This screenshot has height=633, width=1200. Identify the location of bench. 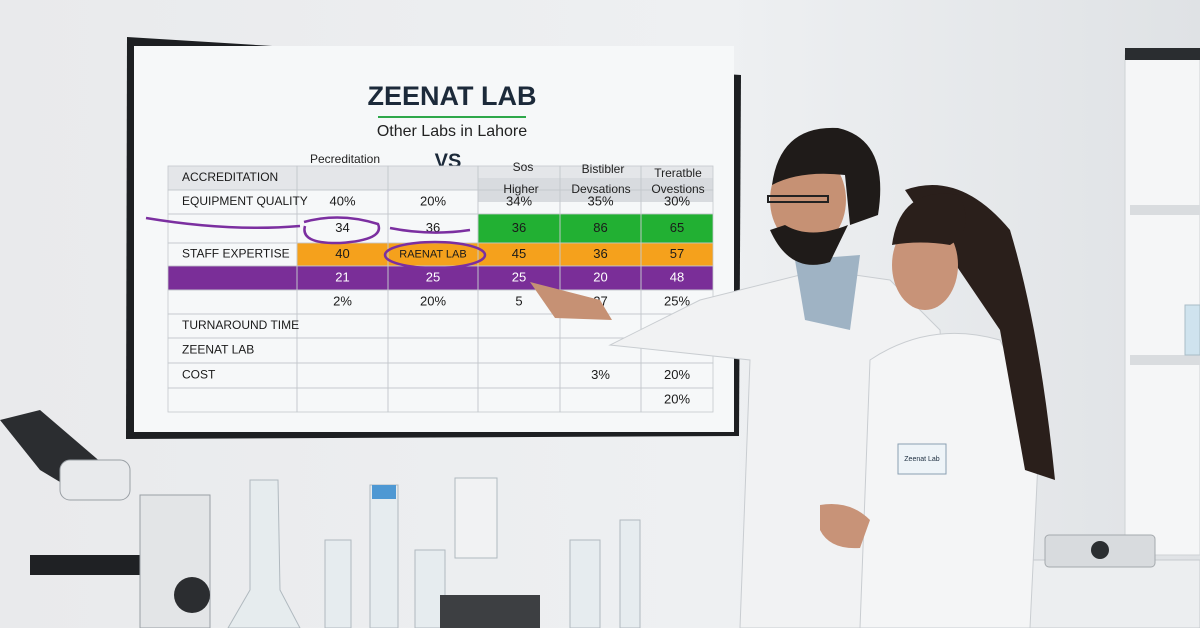
(1114, 594).